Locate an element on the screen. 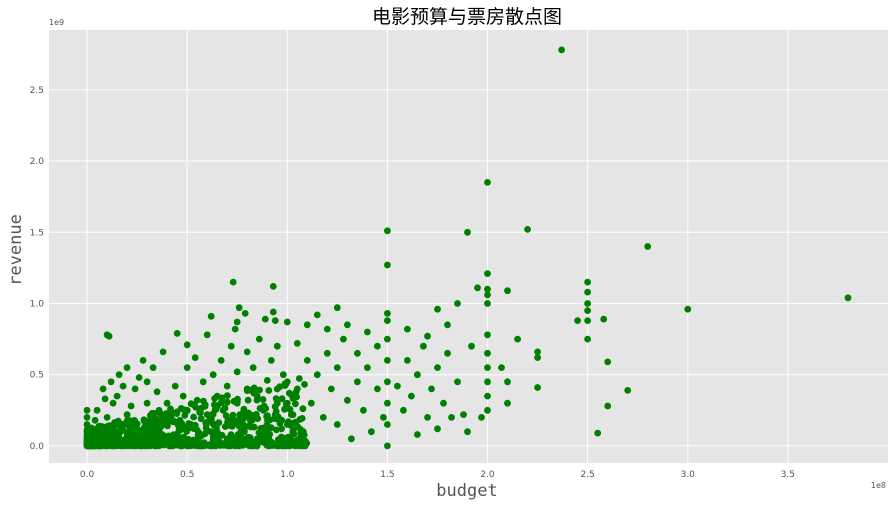 The width and height of the screenshot is (896, 506). y-tick-label: 1.5 is located at coordinates (37, 233).